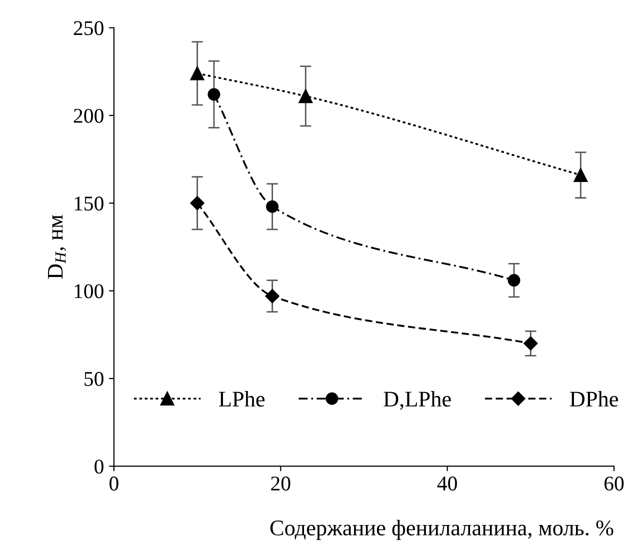 The height and width of the screenshot is (555, 633). I want to click on y-tick-label: 150, so click(89, 203).